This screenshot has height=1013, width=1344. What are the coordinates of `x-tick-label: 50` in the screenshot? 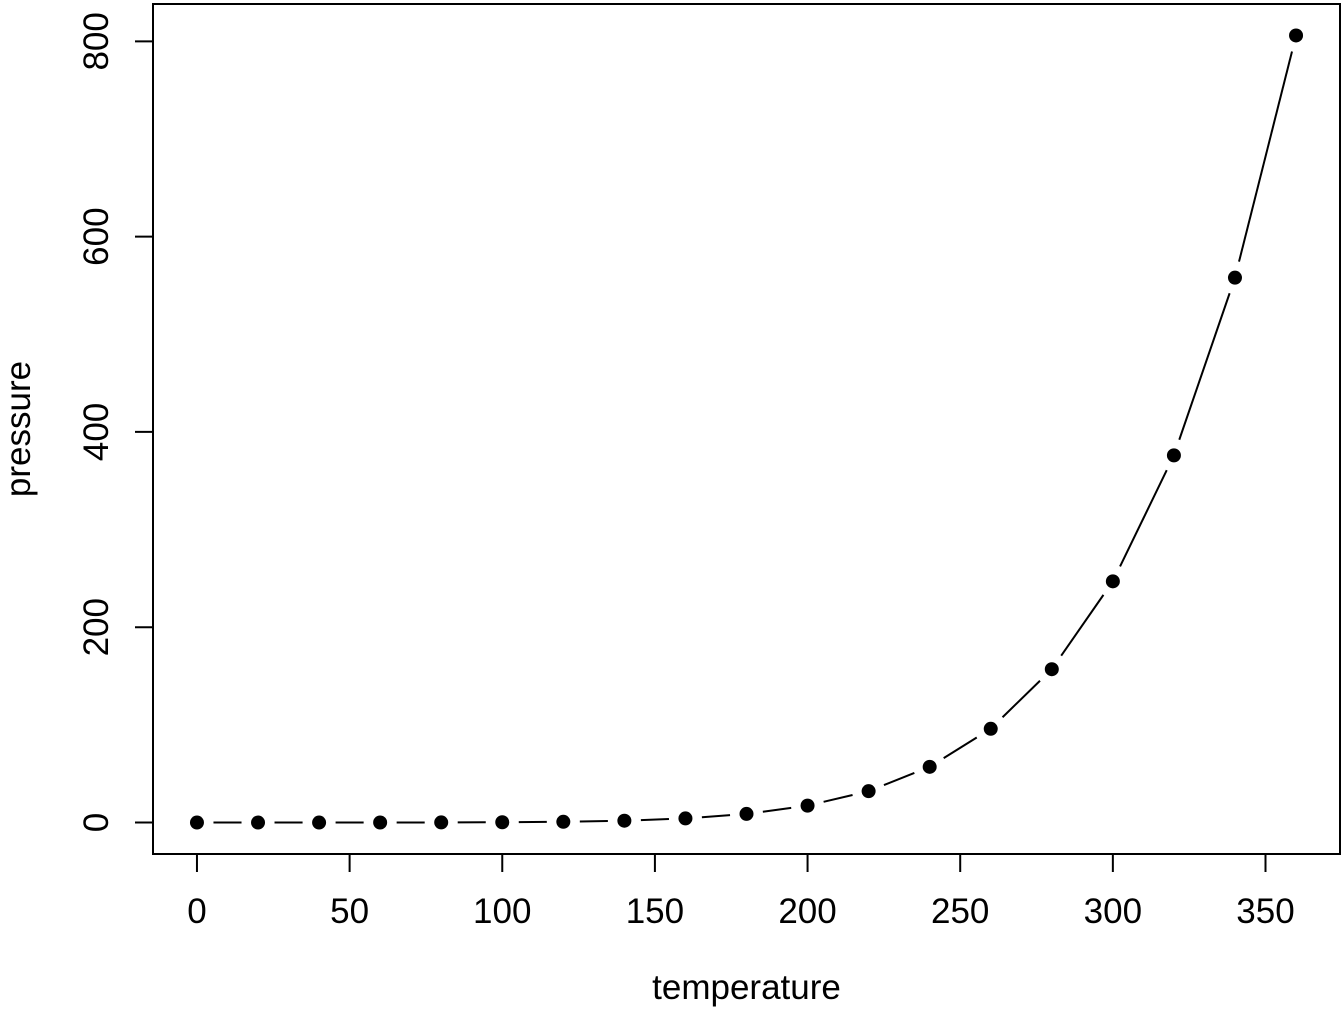 It's located at (349, 911).